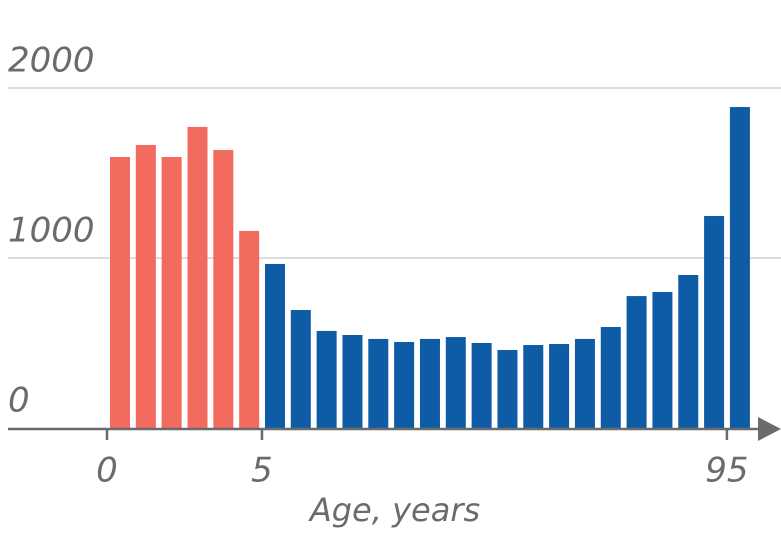 The height and width of the screenshot is (535, 781). I want to click on x-axis-label: Age, years, so click(394, 510).